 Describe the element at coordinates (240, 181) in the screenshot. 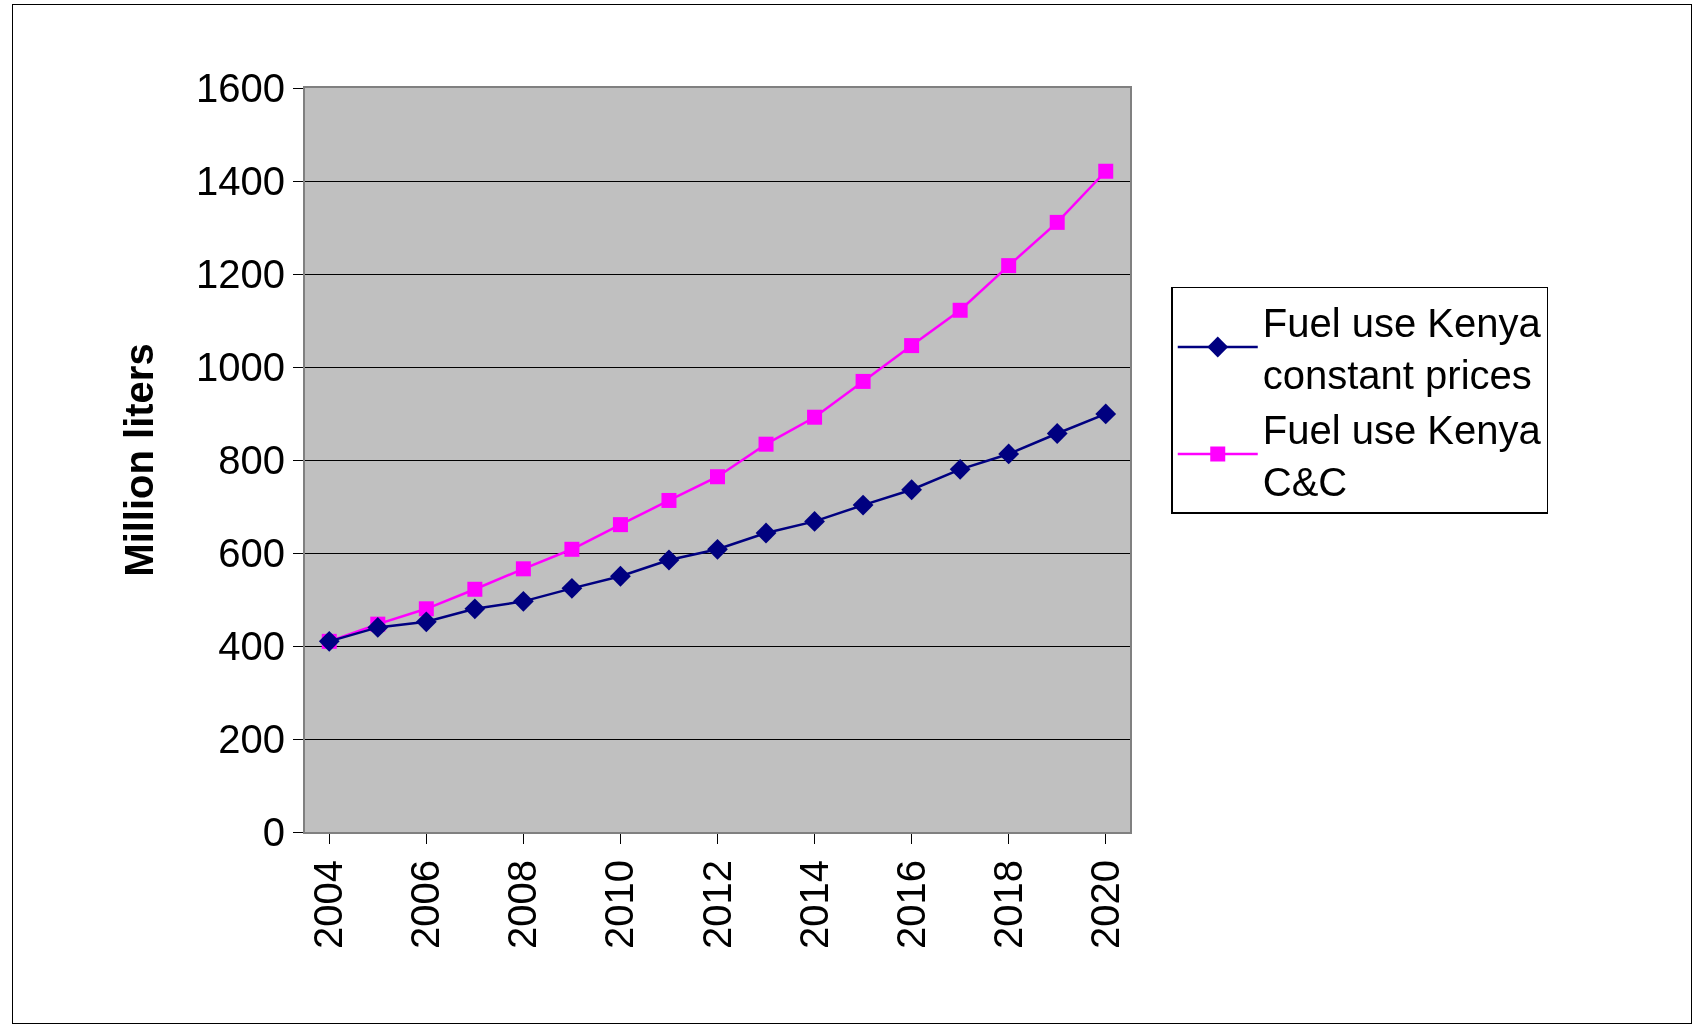

I see `y-tick-label: 1400` at that location.